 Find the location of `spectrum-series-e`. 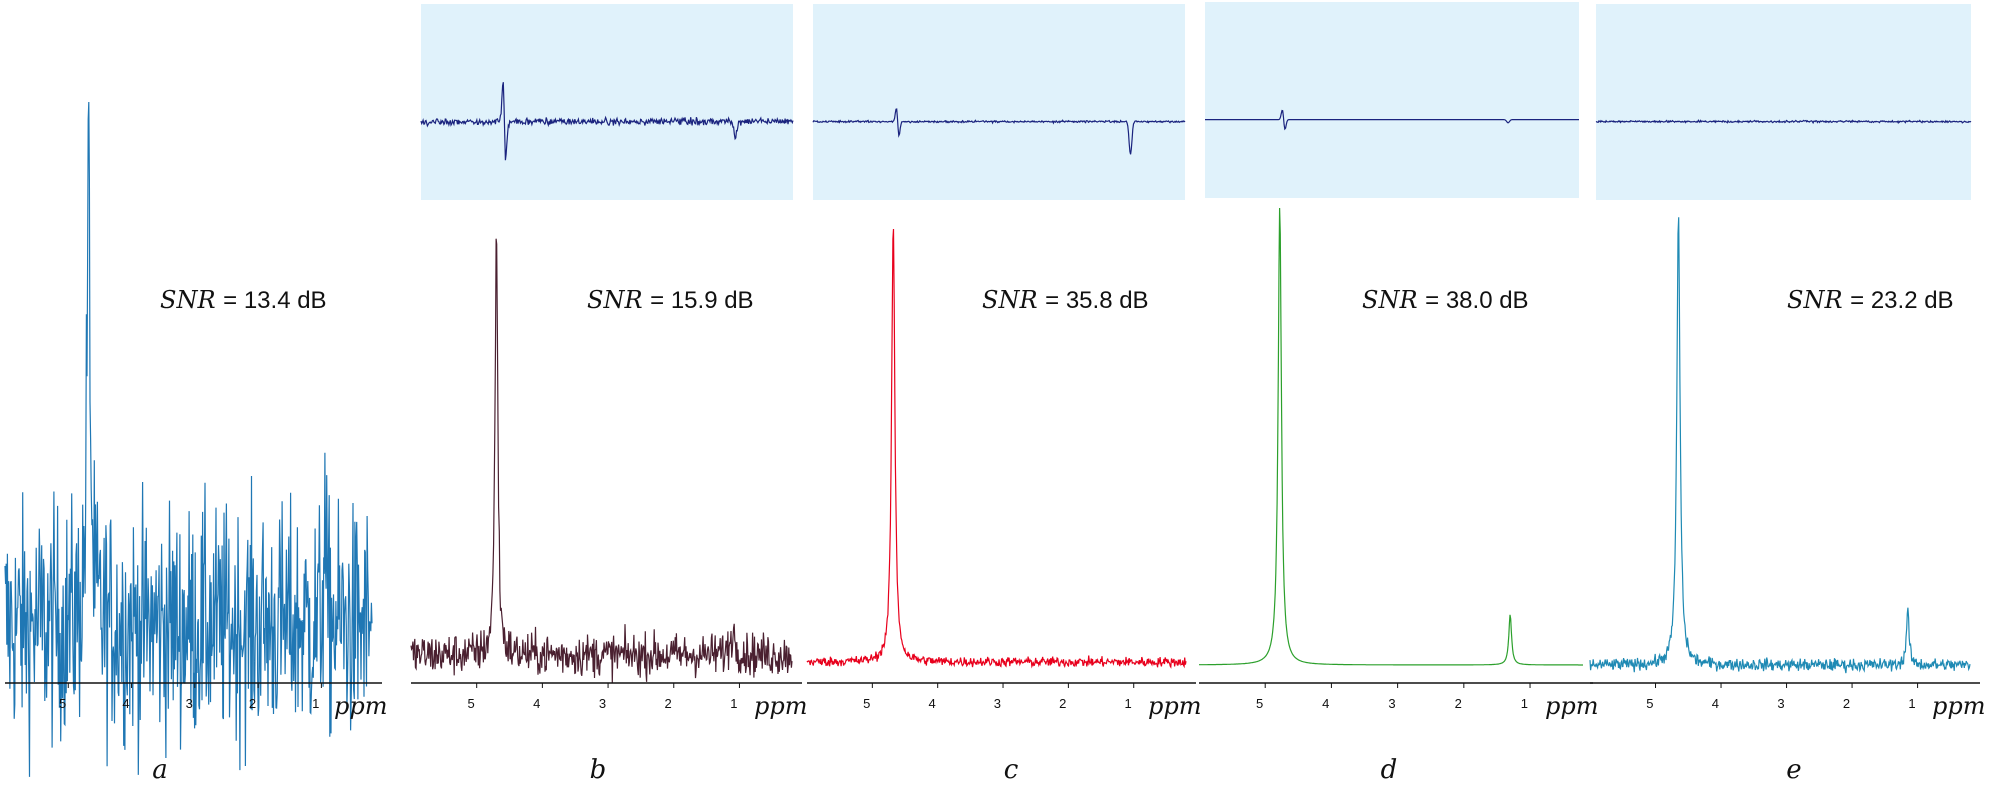

spectrum-series-e is located at coordinates (1780, 445).